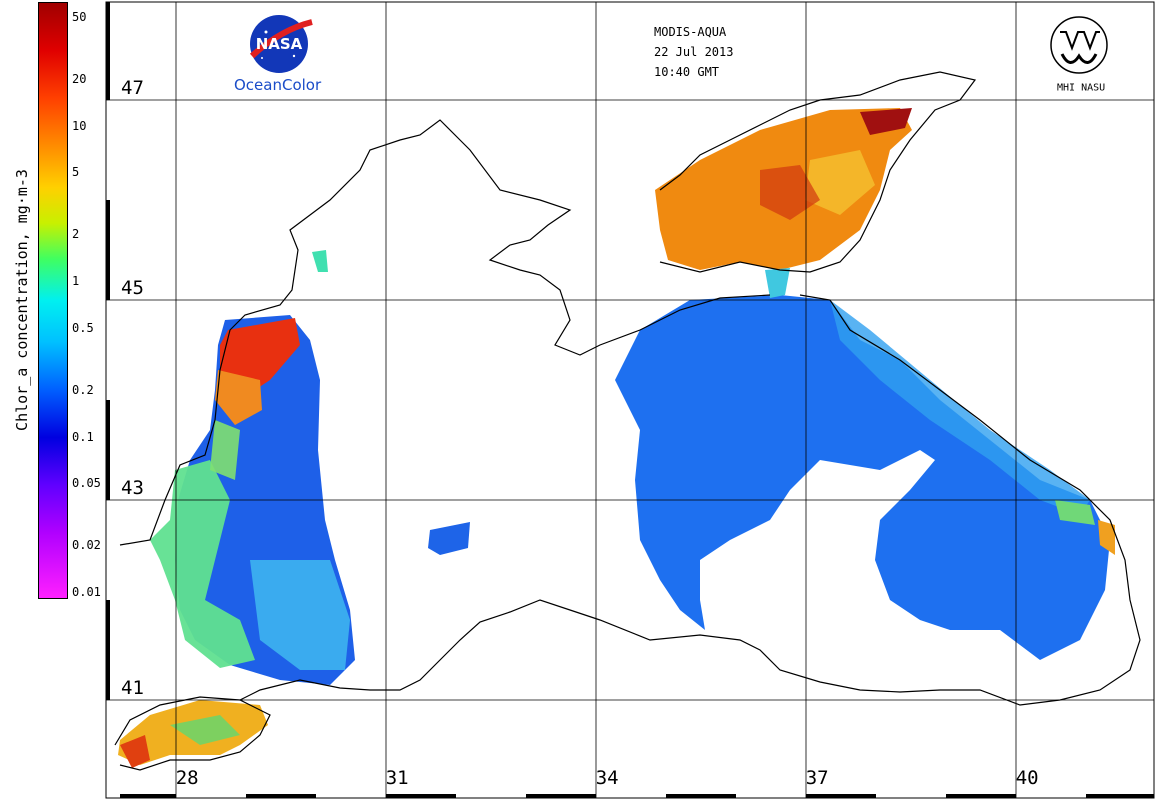  Describe the element at coordinates (886, 121) in the screenshot. I see `azov-hotspot` at that location.